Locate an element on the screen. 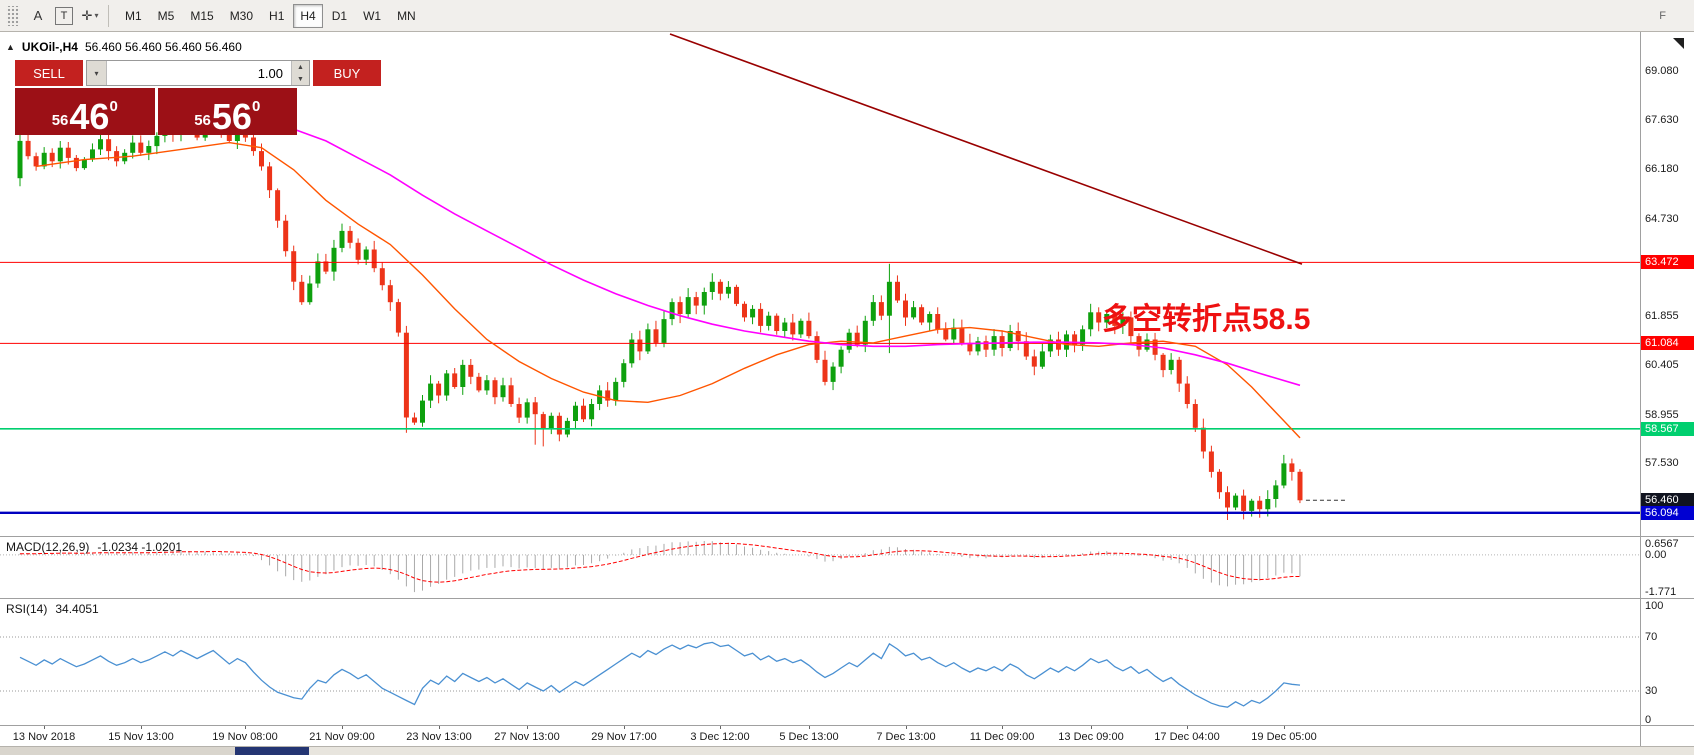 This screenshot has width=1694, height=755. bottom-scrollbar is located at coordinates (847, 751).